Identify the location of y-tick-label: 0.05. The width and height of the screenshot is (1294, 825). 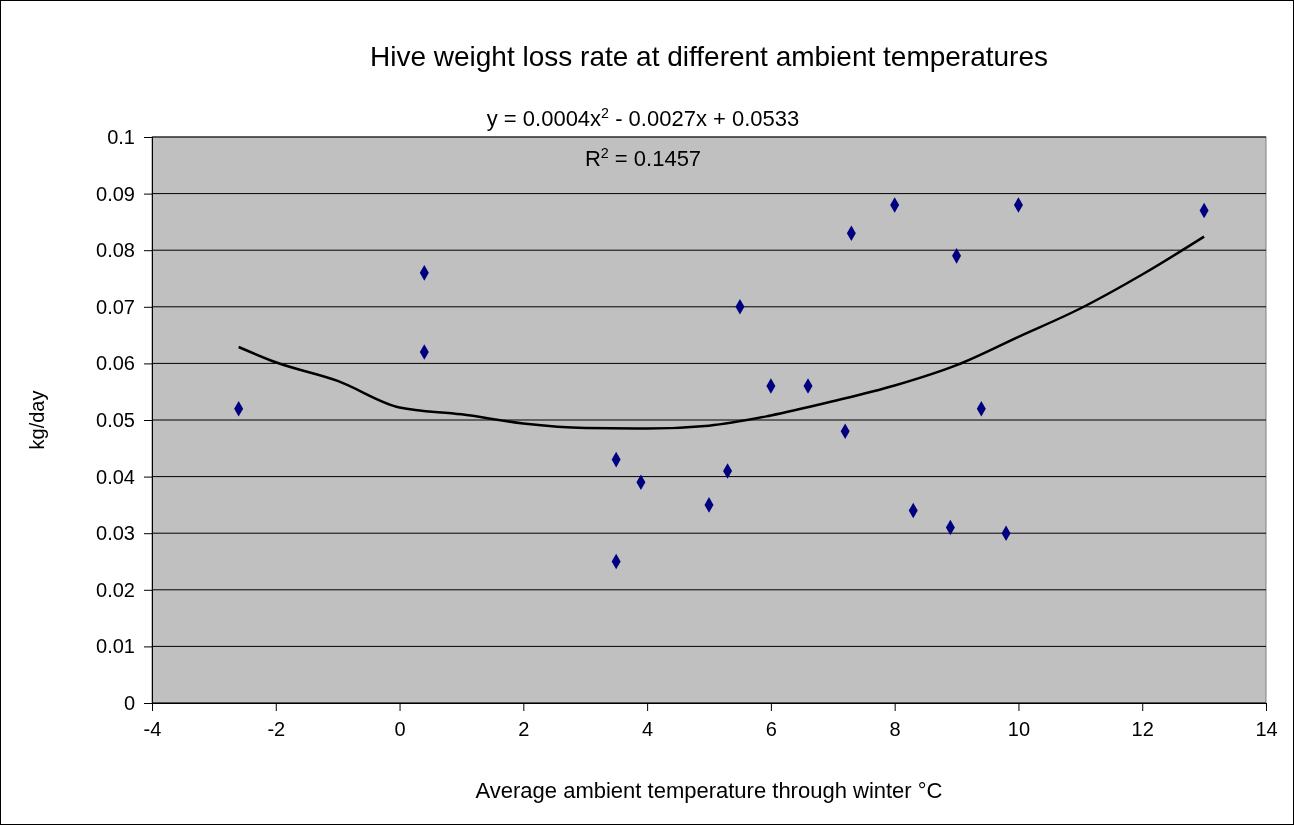
(115, 419).